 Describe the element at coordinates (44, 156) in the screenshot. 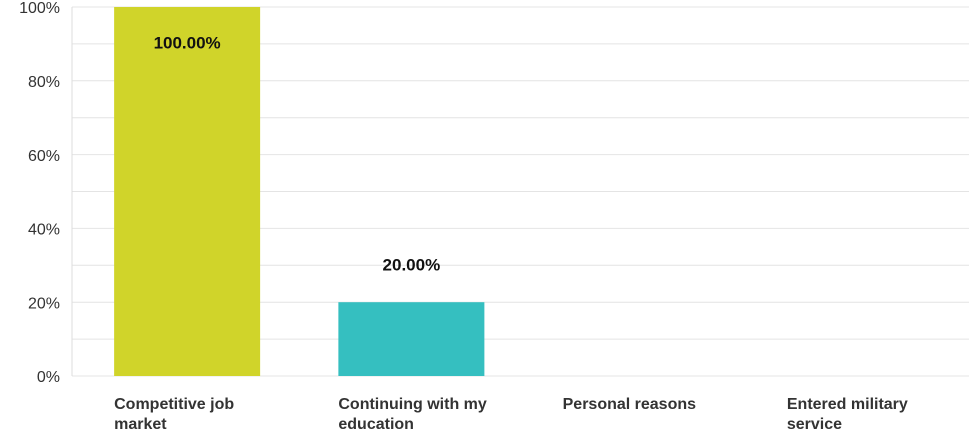

I see `y-tick-label: 60%` at that location.